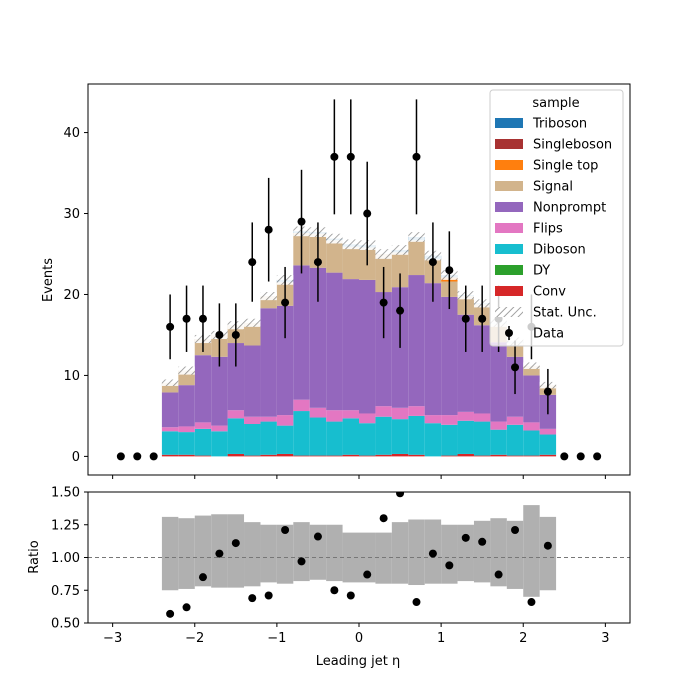 The height and width of the screenshot is (700, 700). I want to click on main-x-axis, so click(359, 477).